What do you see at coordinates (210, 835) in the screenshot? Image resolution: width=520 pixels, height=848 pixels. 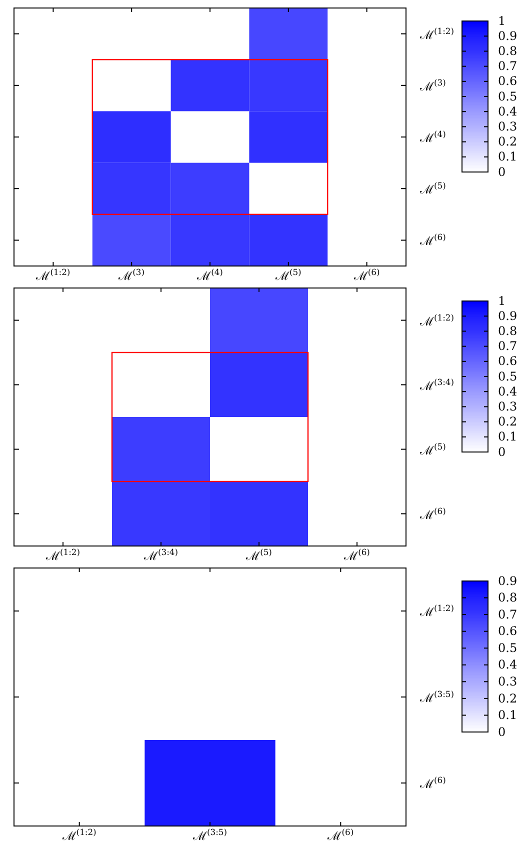 I see `x-tick-label: ℳ$^{(3:5)}$` at bounding box center [210, 835].